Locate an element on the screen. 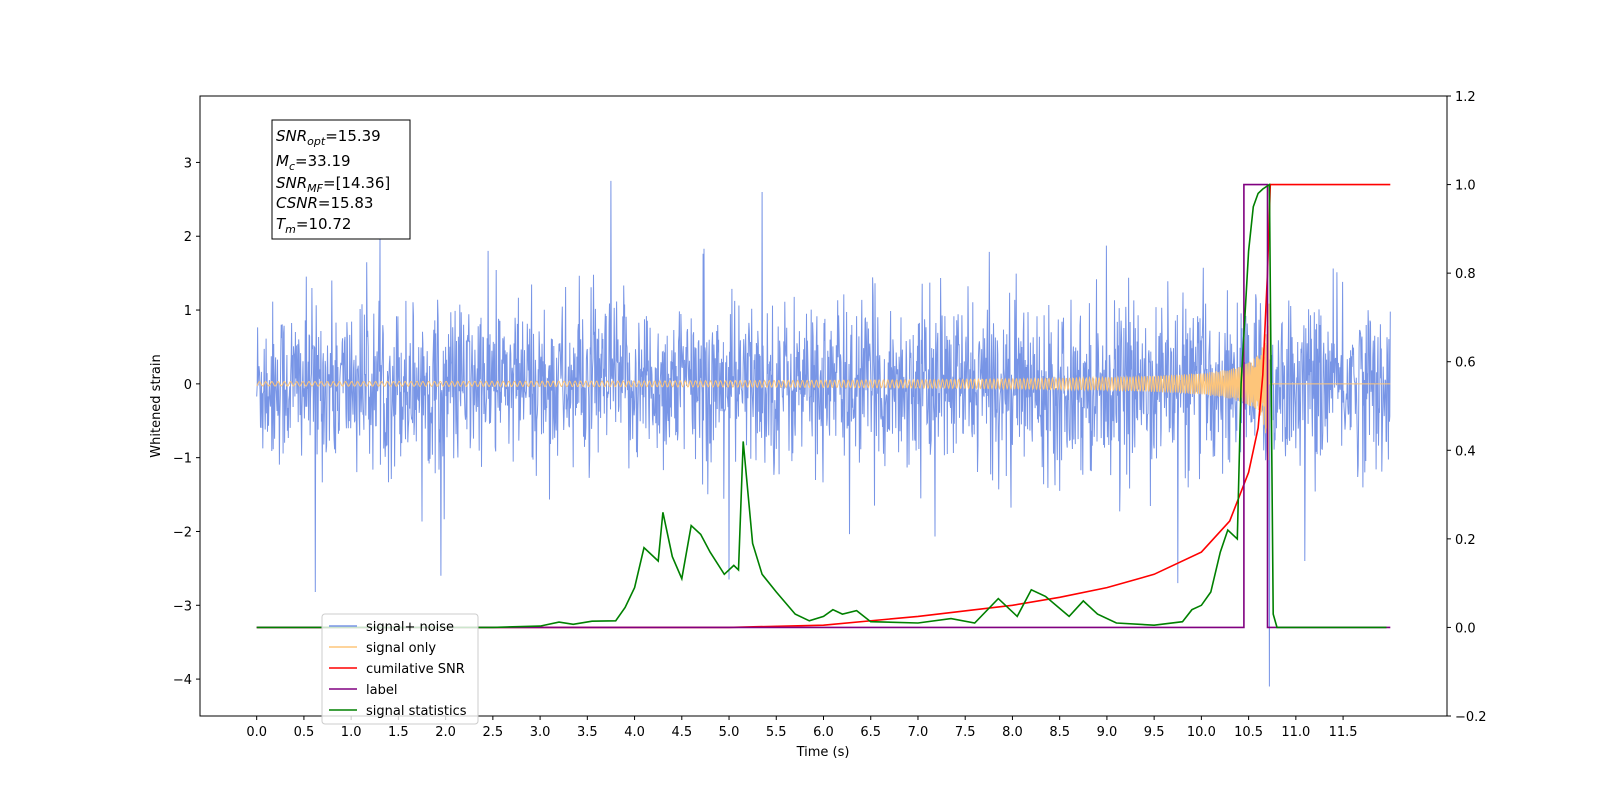 This screenshot has width=1600, height=800. x-axis-label: Time (s) is located at coordinates (823, 752).